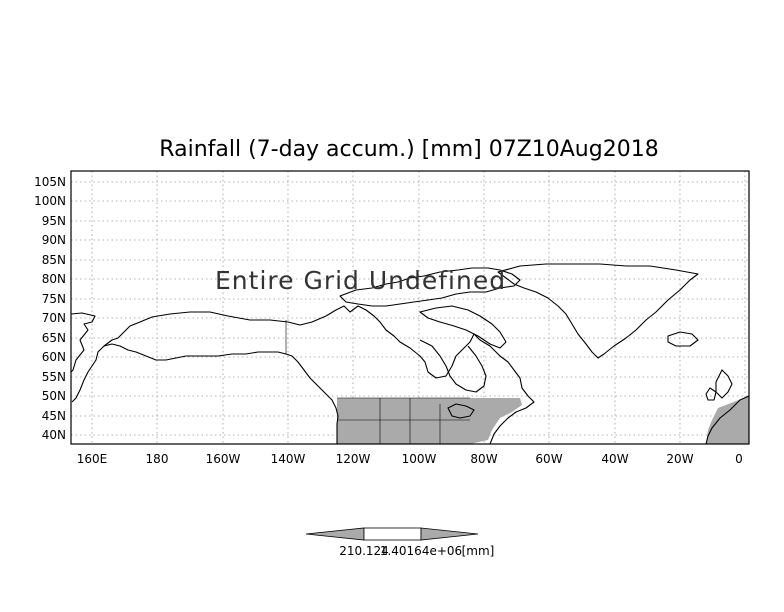  What do you see at coordinates (221, 393) in the screenshot?
I see `alaska-south-coast` at bounding box center [221, 393].